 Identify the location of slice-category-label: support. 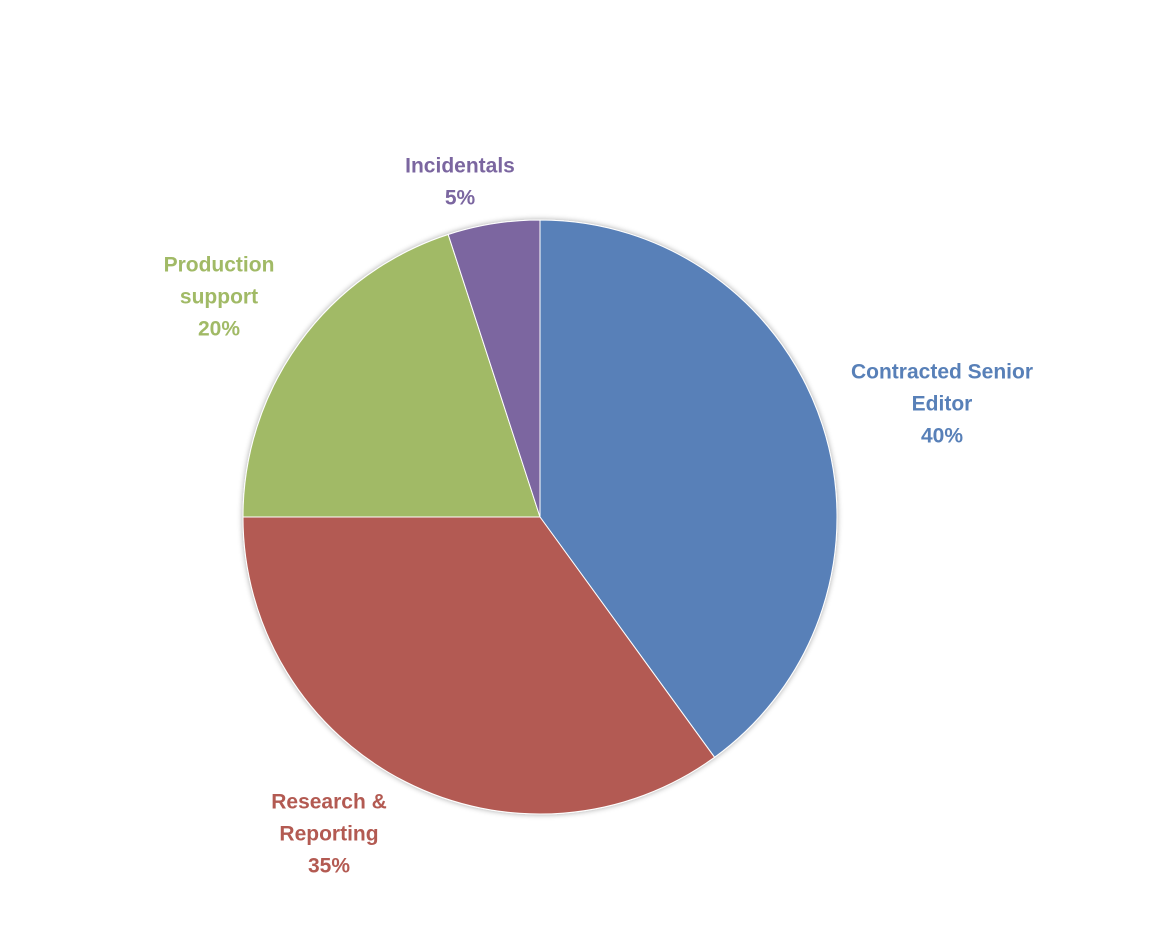
(219, 297).